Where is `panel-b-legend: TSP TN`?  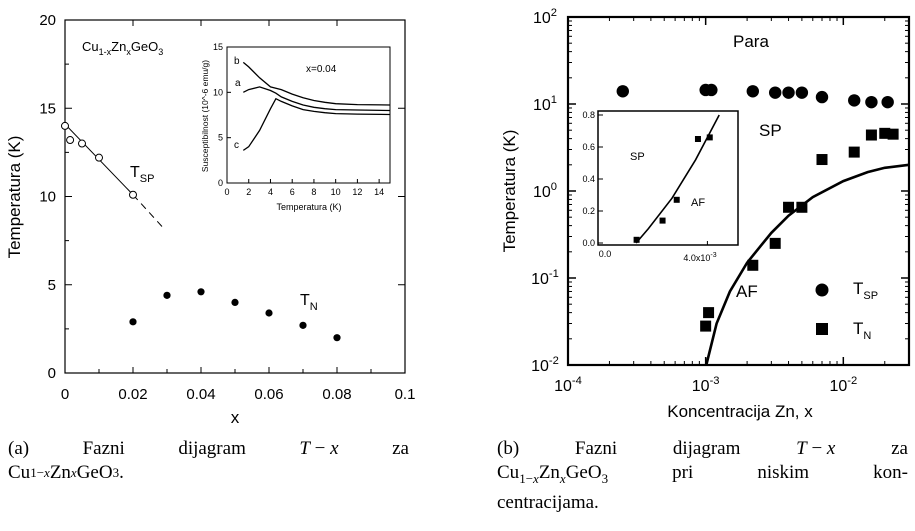
panel-b-legend: TSP TN is located at coordinates (846, 310).